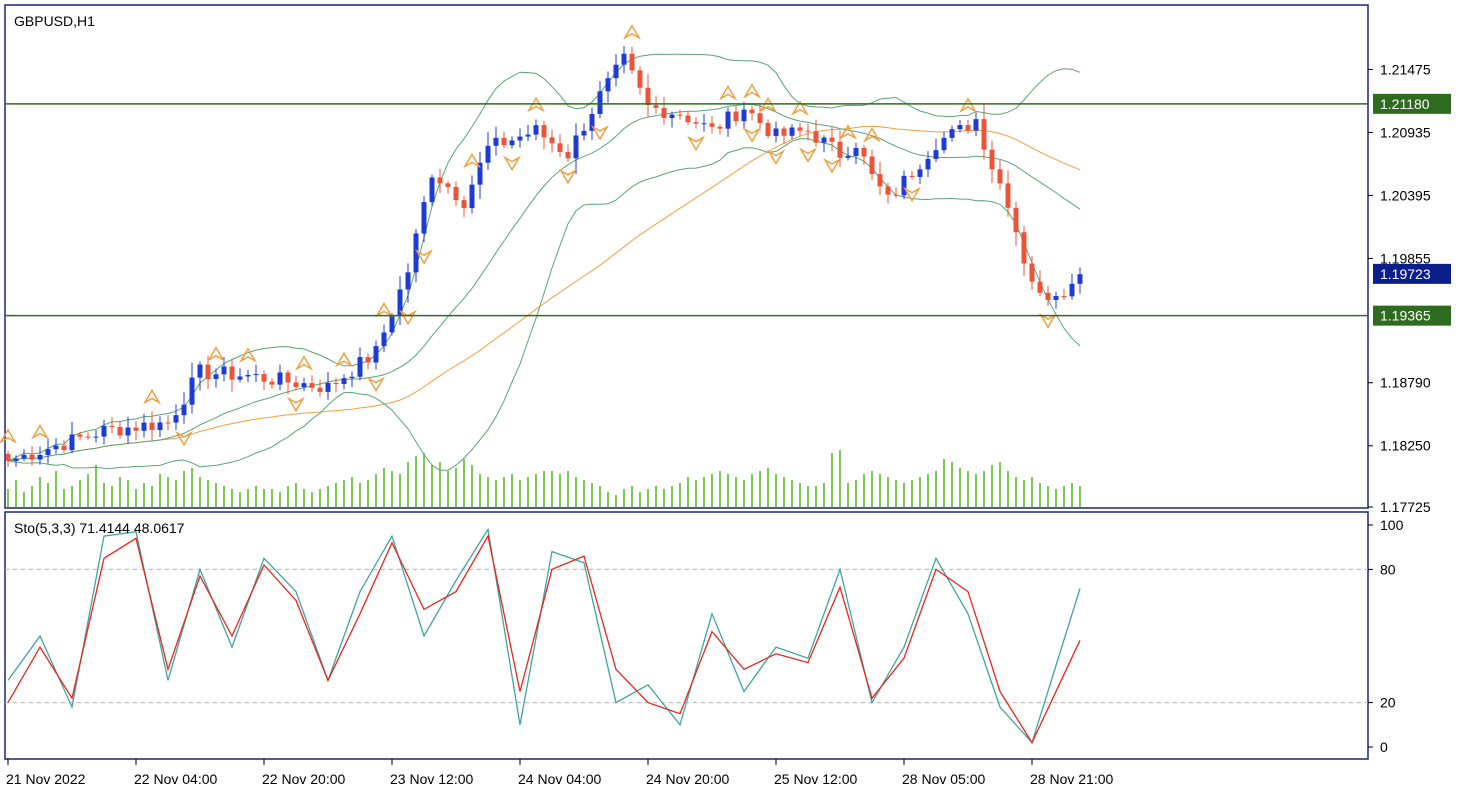 The image size is (1464, 800). I want to click on time-tick-label: 22 Nov 20:00, so click(303, 779).